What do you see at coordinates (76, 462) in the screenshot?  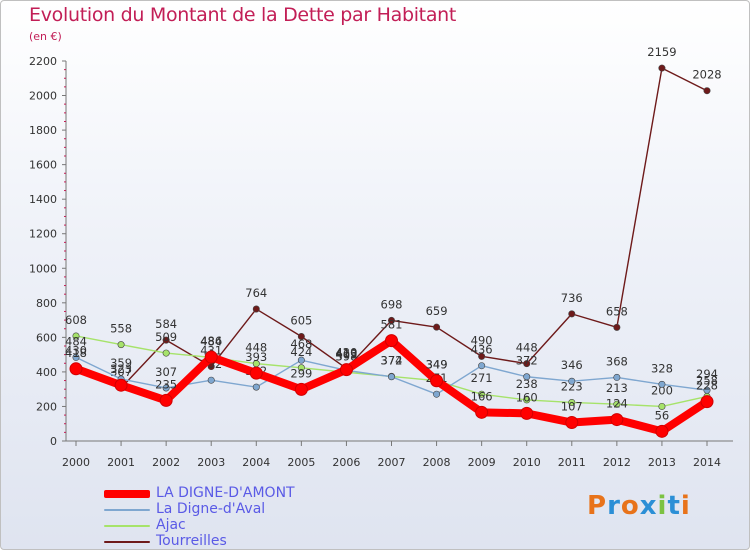 I see `x-tick-label: 2000` at bounding box center [76, 462].